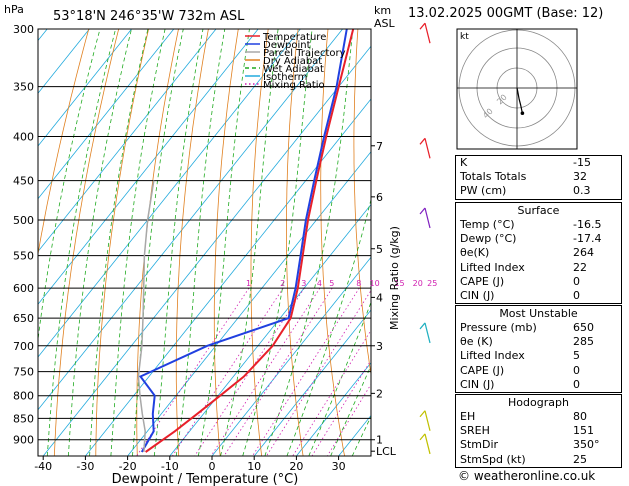 The width and height of the screenshot is (629, 486). What do you see at coordinates (476, 342) in the screenshot?
I see `most-unstable-label: θe (K)` at bounding box center [476, 342].